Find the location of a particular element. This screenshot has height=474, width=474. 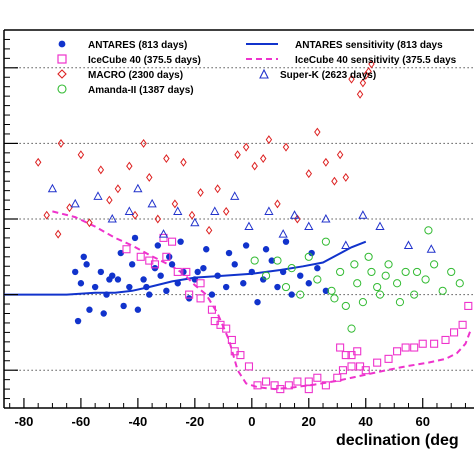

legend-entry-antares-sensitivity: ANTARES sensitivity (813 days is located at coordinates (344, 45).